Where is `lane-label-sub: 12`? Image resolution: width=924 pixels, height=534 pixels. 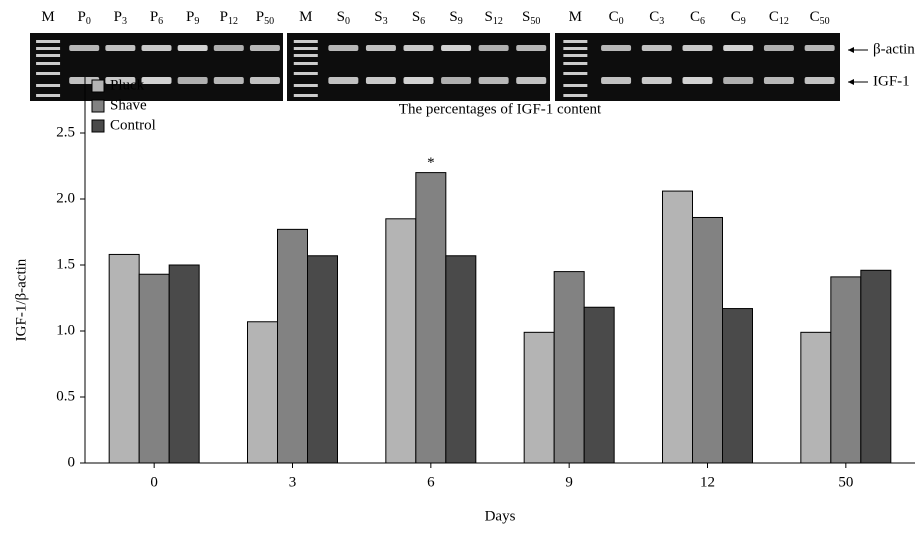 lane-label-sub: 12 is located at coordinates (784, 21).